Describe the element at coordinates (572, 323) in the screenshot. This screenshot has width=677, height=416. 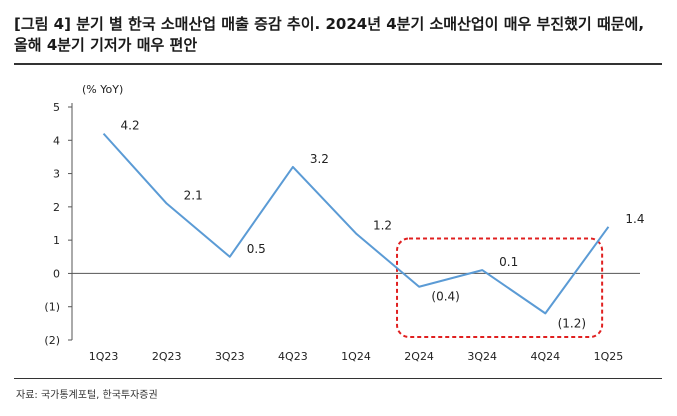
I see `data-label: (1.2)` at that location.